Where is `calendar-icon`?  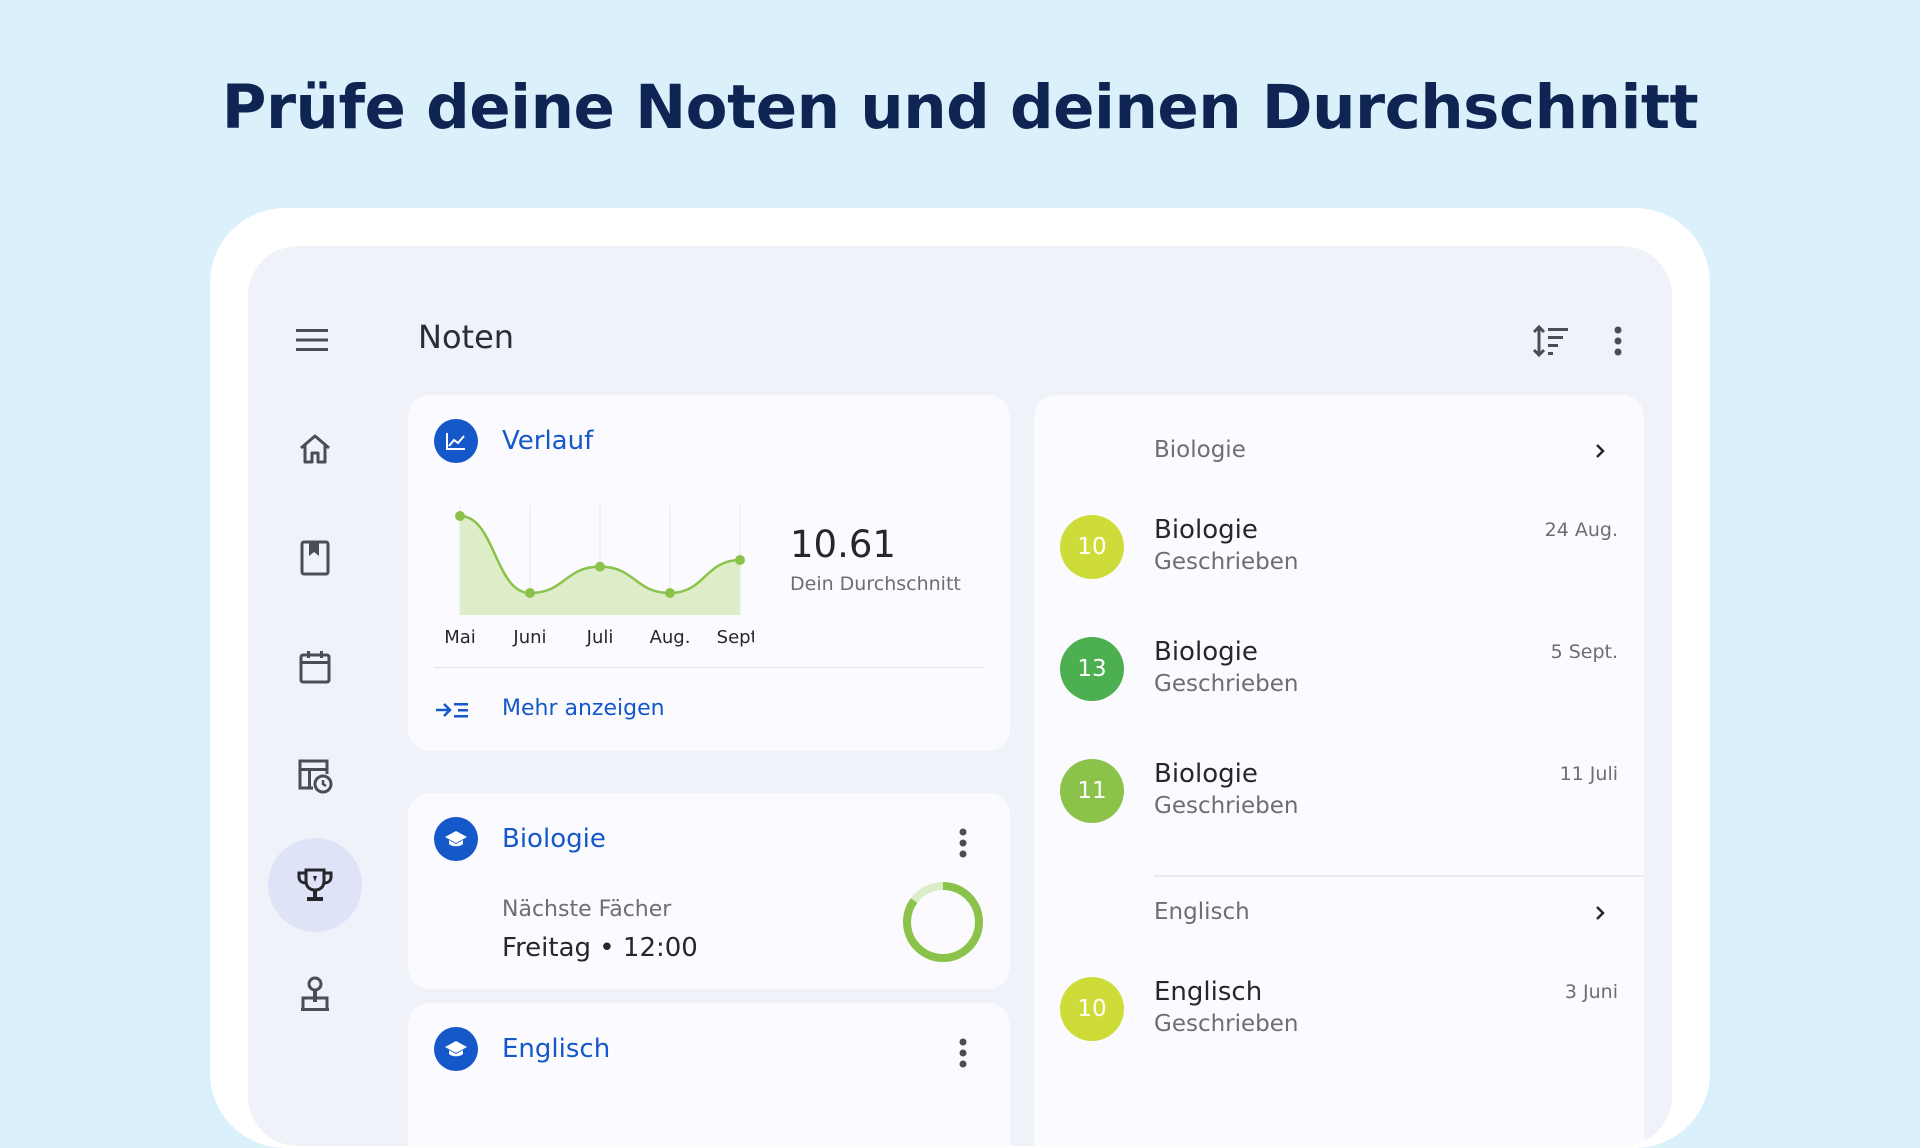 calendar-icon is located at coordinates (315, 667).